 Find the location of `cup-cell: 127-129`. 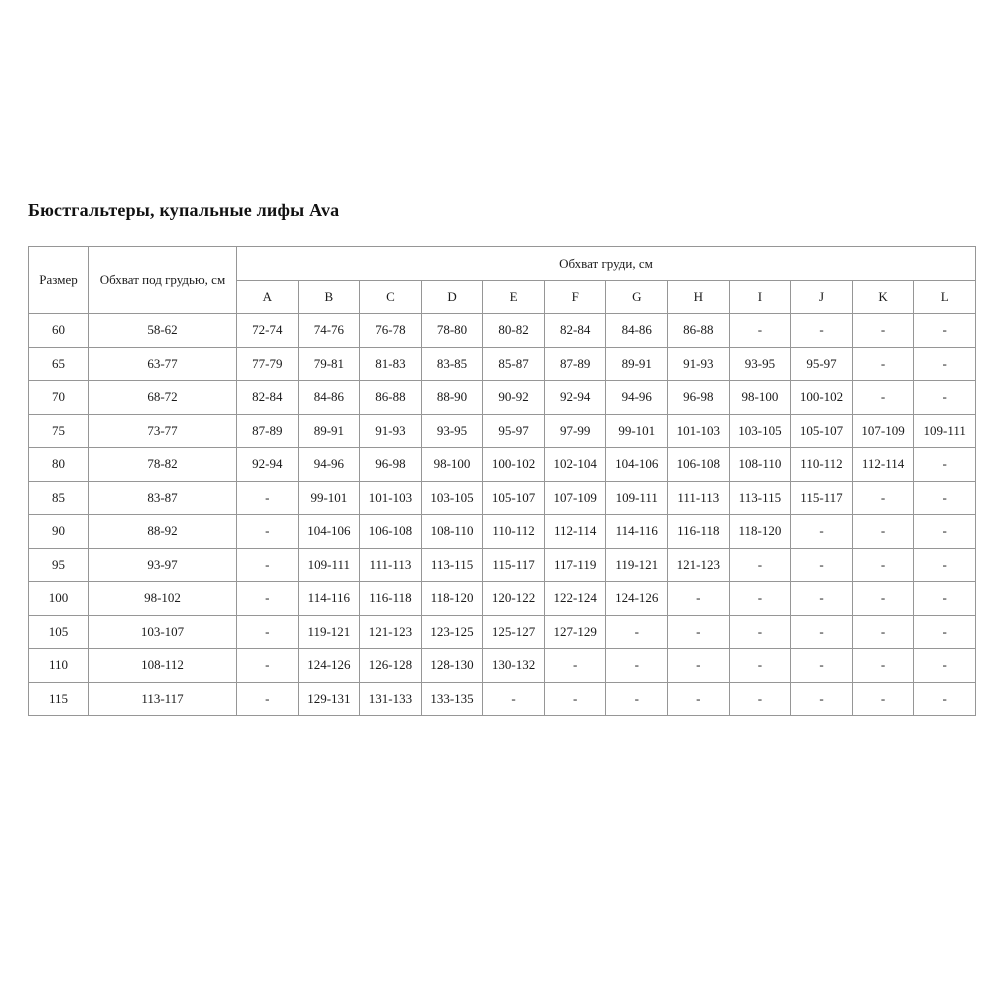

cup-cell: 127-129 is located at coordinates (575, 631).